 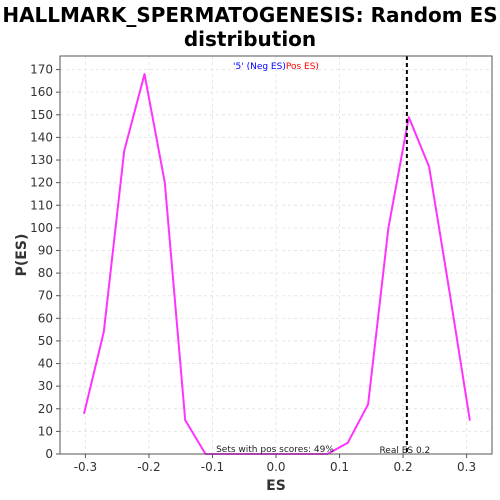 I want to click on chart-title-line-2: distribution, so click(x=250, y=39).